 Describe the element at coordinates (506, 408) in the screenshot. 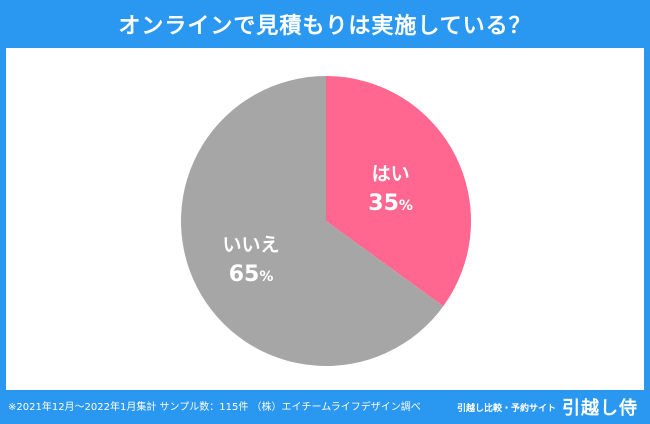

I see `brand-tagline: 引越し比較・予約サイト` at that location.